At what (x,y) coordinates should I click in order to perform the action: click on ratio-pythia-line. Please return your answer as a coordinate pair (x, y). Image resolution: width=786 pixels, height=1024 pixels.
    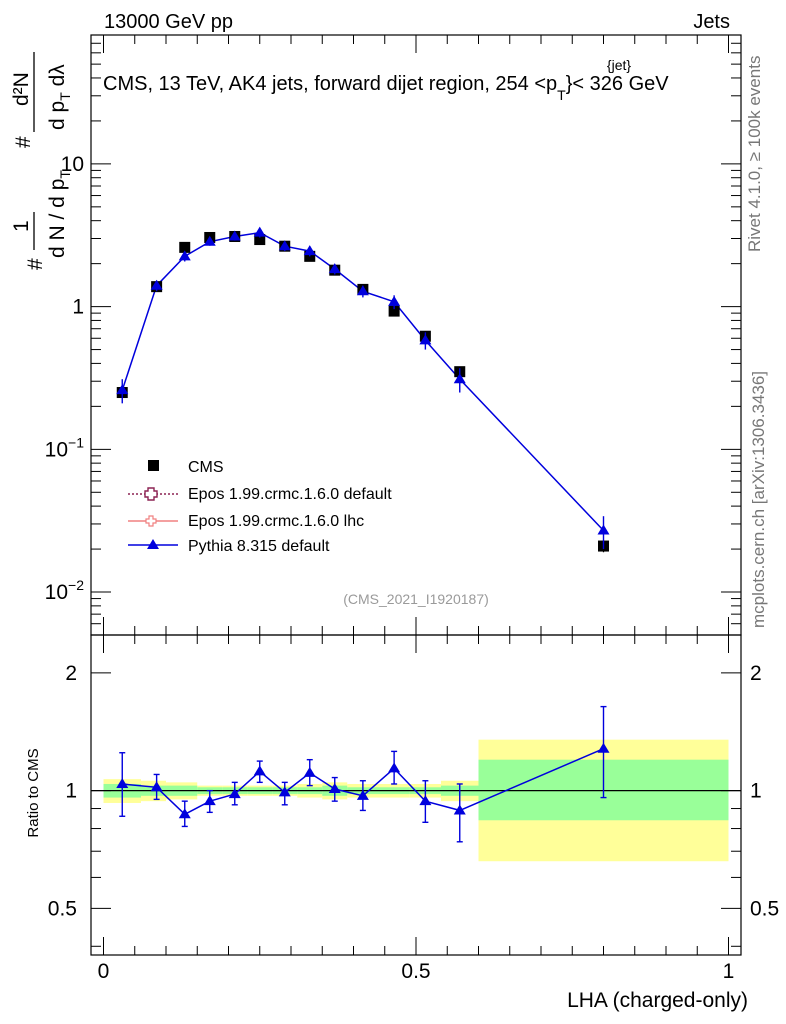
    Looking at the image, I should click on (363, 782).